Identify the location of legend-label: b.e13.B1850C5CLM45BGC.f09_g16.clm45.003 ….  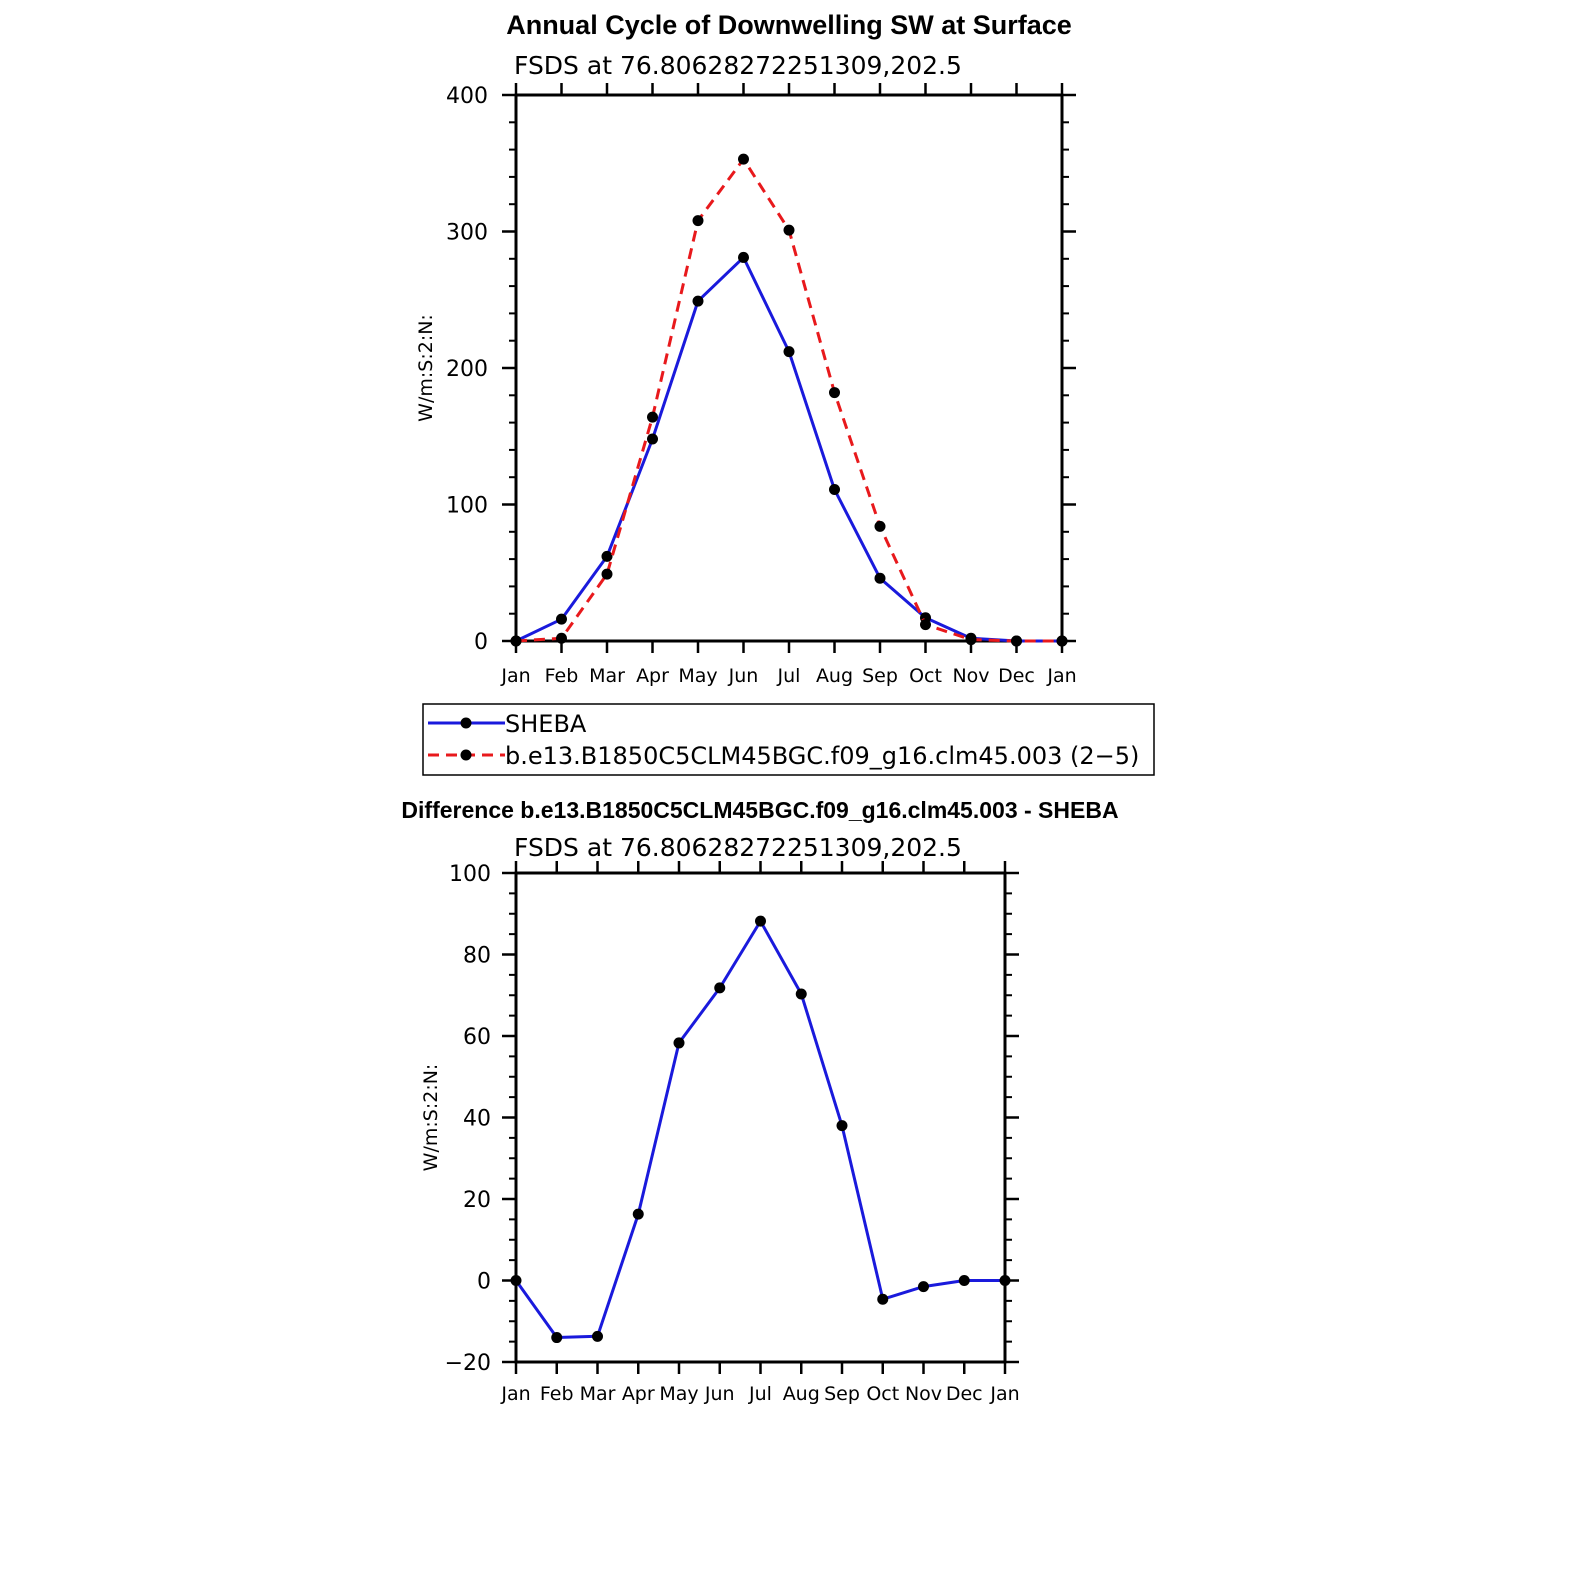
(822, 756).